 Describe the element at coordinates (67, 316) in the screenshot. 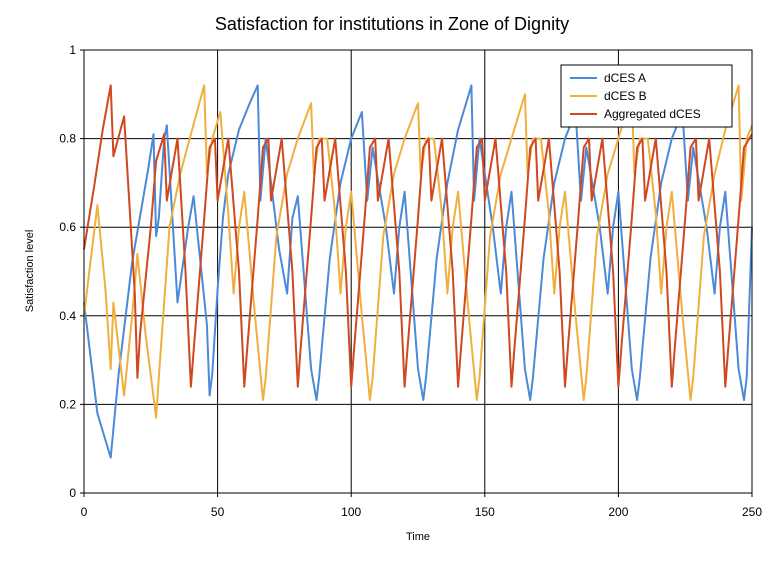

I see `y-tick-label: 0.4` at that location.